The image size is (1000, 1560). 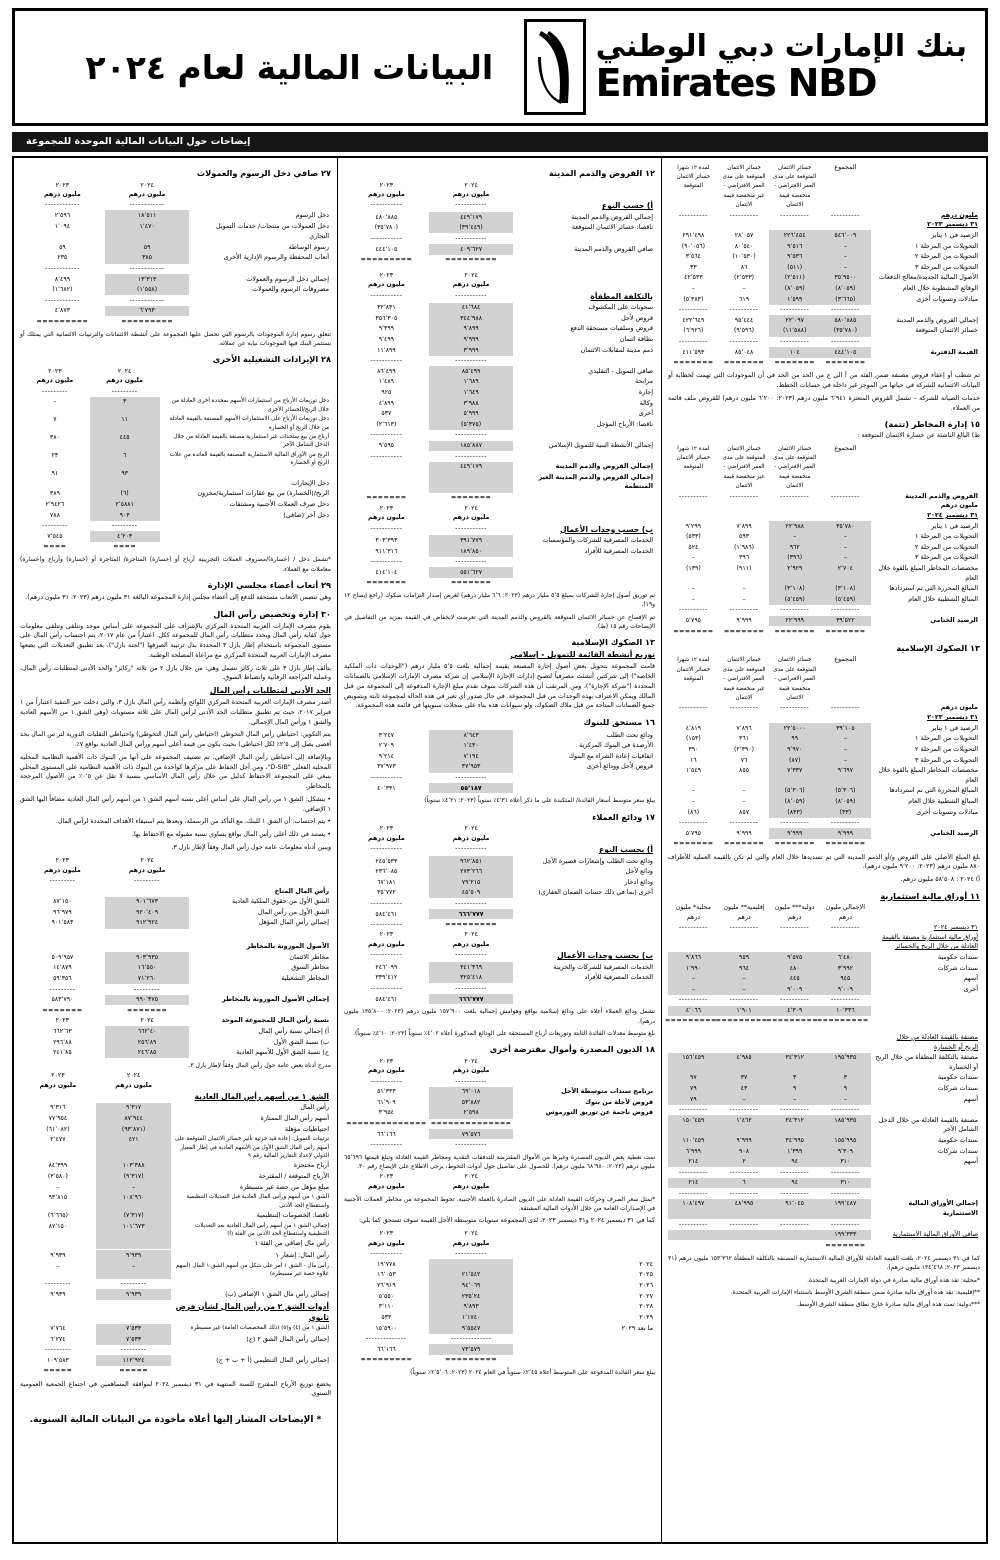 What do you see at coordinates (305, 977) in the screenshot?
I see `cap-w2-lbl: المخاطر التشغيلية` at bounding box center [305, 977].